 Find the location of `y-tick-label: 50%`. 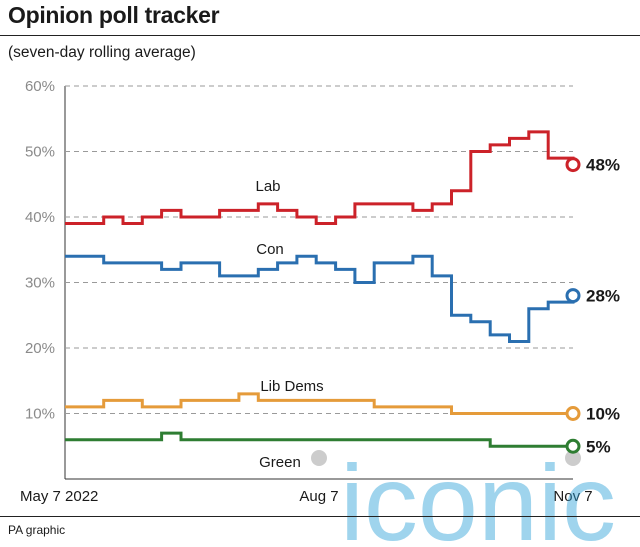

y-tick-label: 50% is located at coordinates (40, 152).